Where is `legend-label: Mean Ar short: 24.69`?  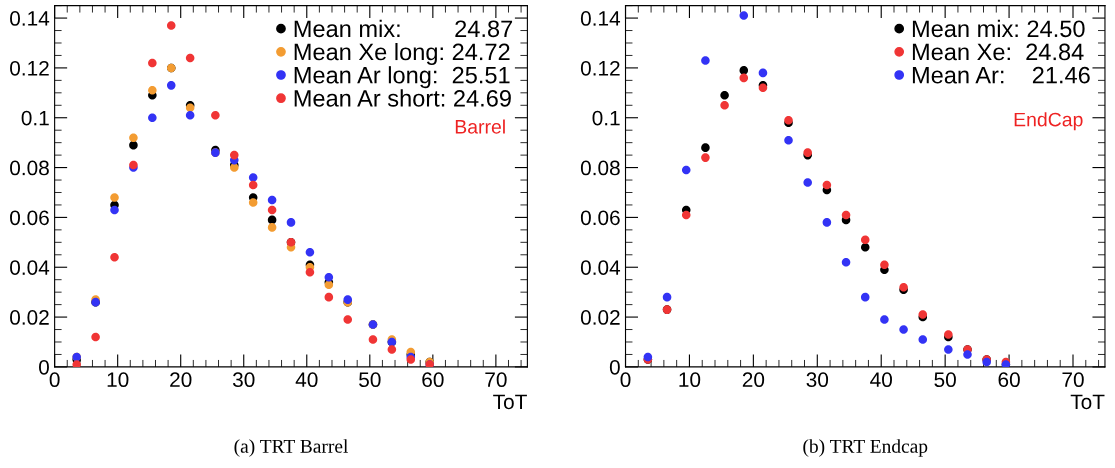 legend-label: Mean Ar short: 24.69 is located at coordinates (402, 98).